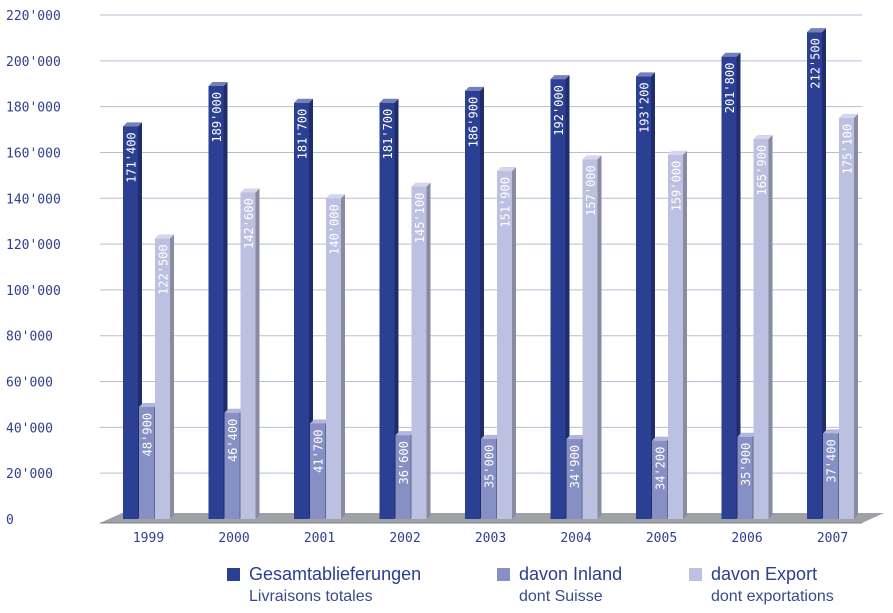 This screenshot has height=613, width=893. I want to click on x-tick-label: 2002, so click(404, 538).